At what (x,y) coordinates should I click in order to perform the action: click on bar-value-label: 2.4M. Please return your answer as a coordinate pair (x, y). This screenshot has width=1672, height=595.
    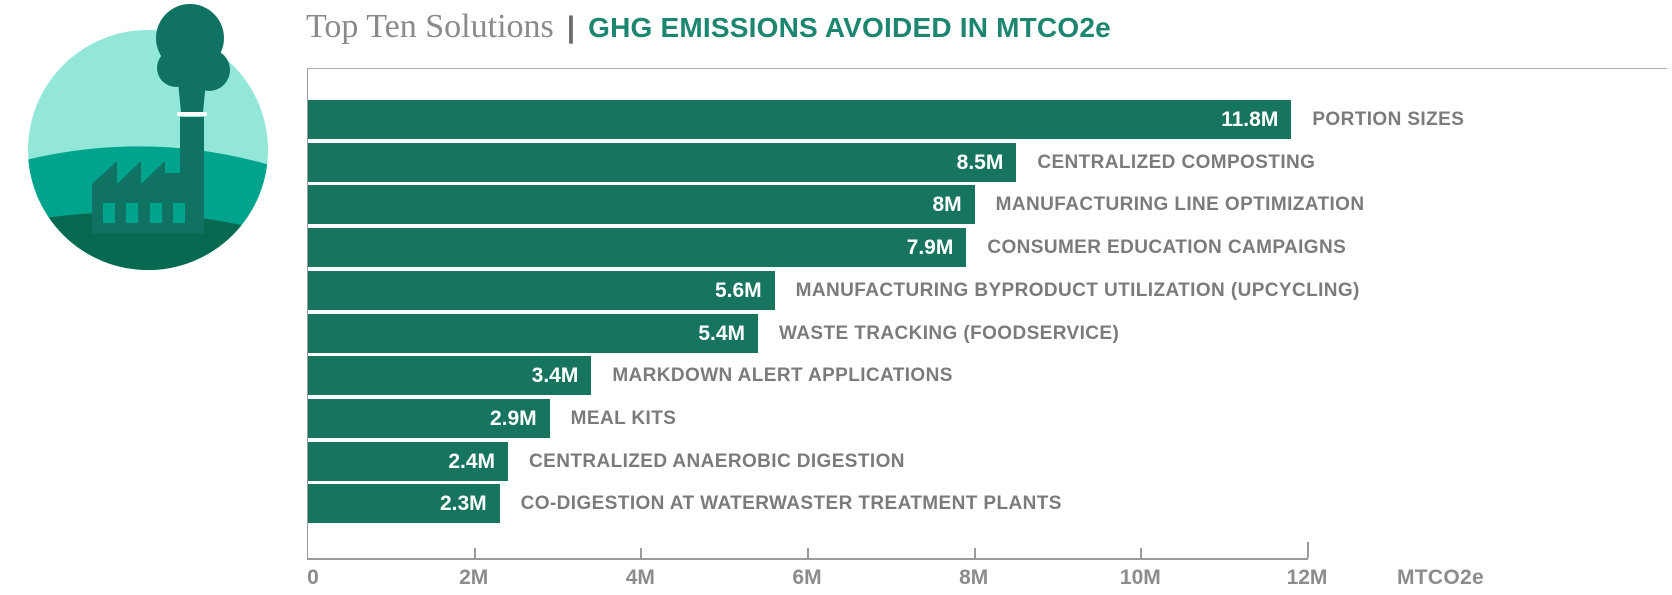
    Looking at the image, I should click on (471, 461).